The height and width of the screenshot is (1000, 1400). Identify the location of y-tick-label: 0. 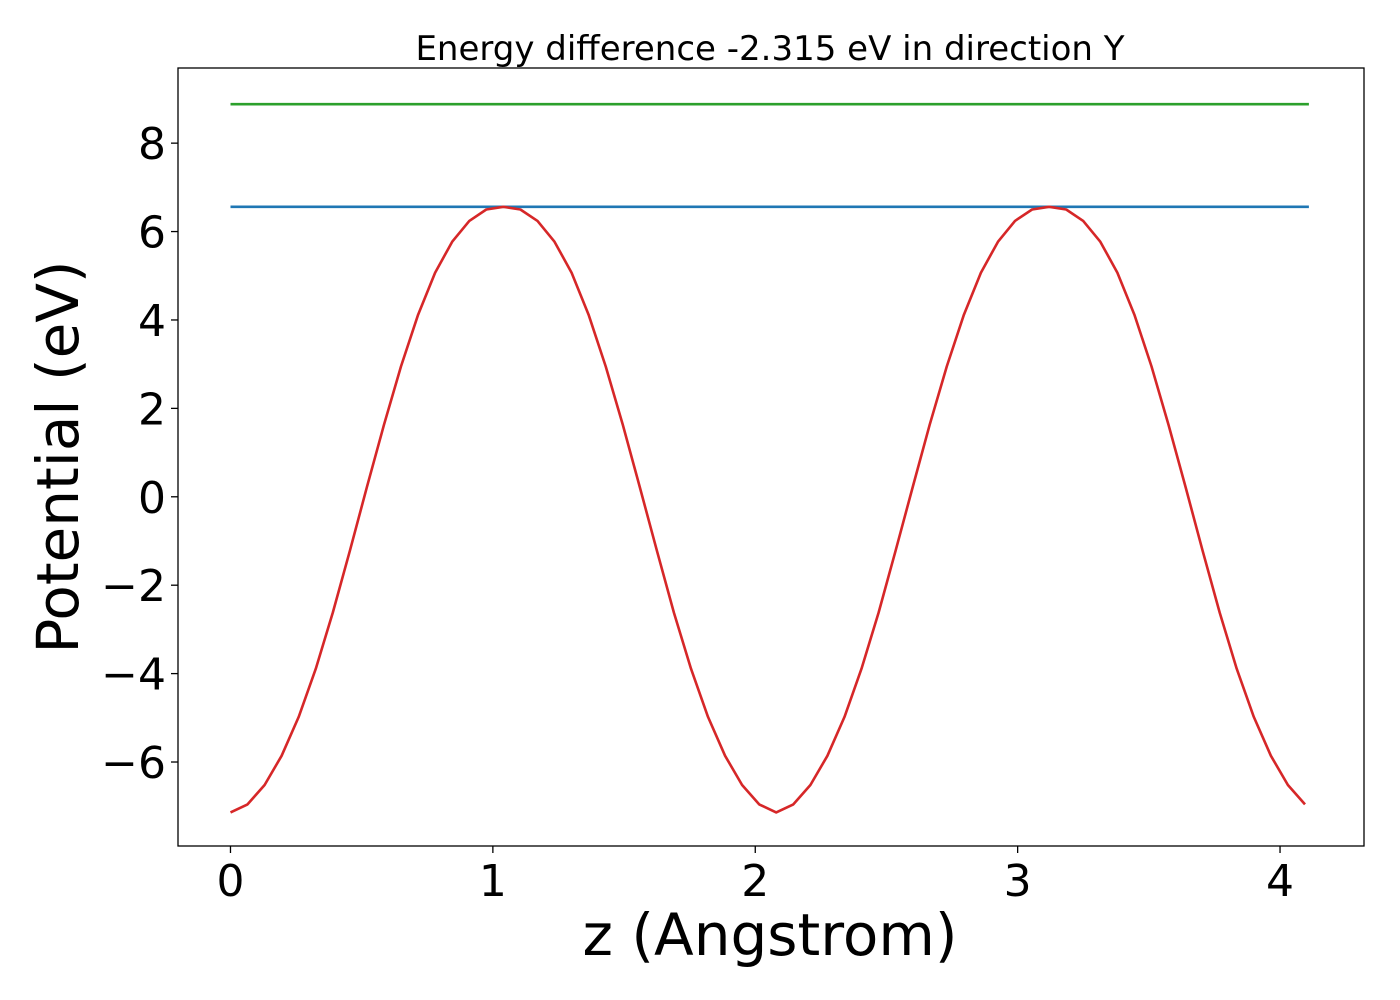
(152, 498).